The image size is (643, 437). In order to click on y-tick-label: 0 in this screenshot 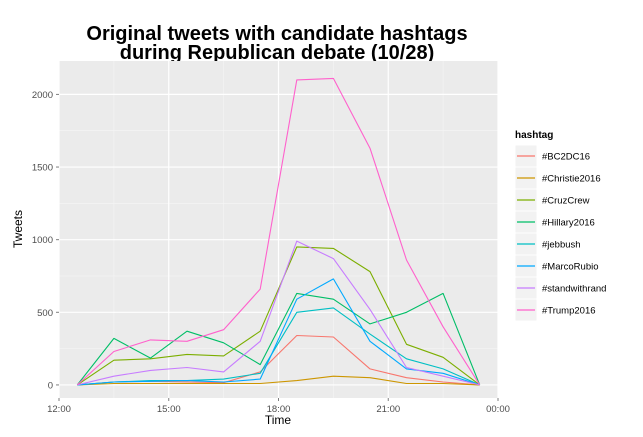, I will do `click(50, 385)`.